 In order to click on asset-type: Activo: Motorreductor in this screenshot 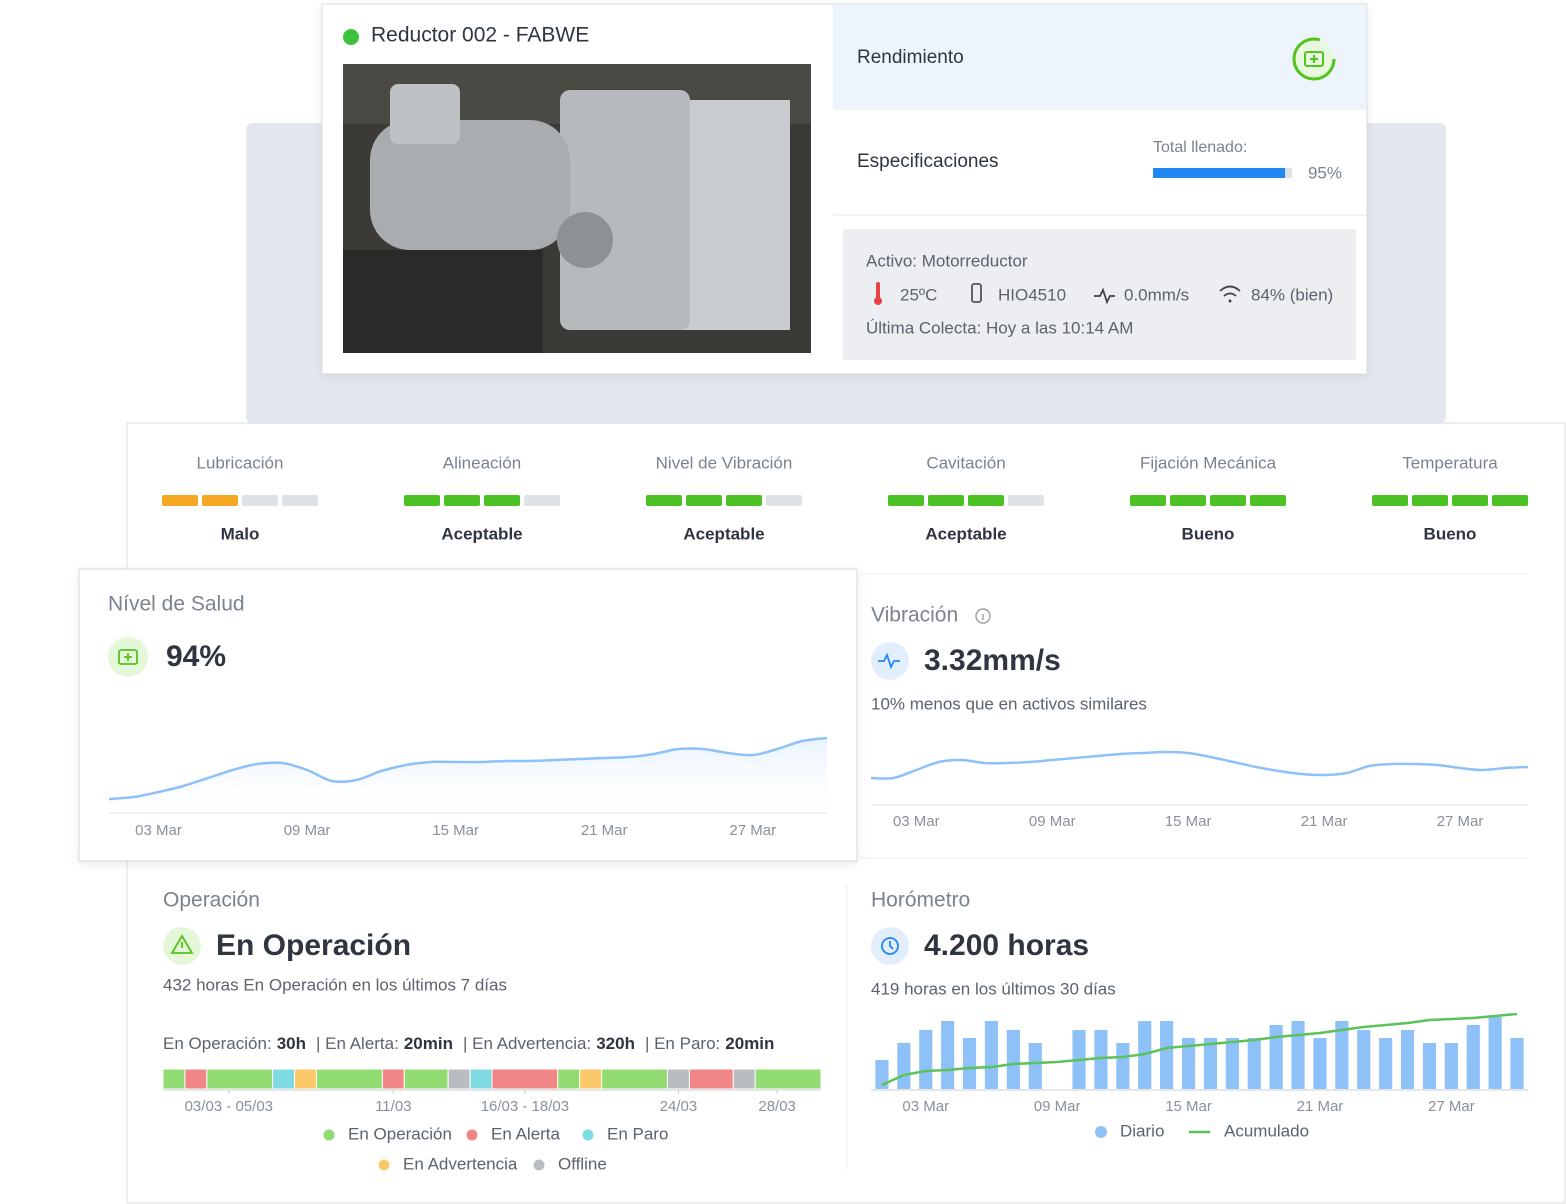, I will do `click(947, 260)`.